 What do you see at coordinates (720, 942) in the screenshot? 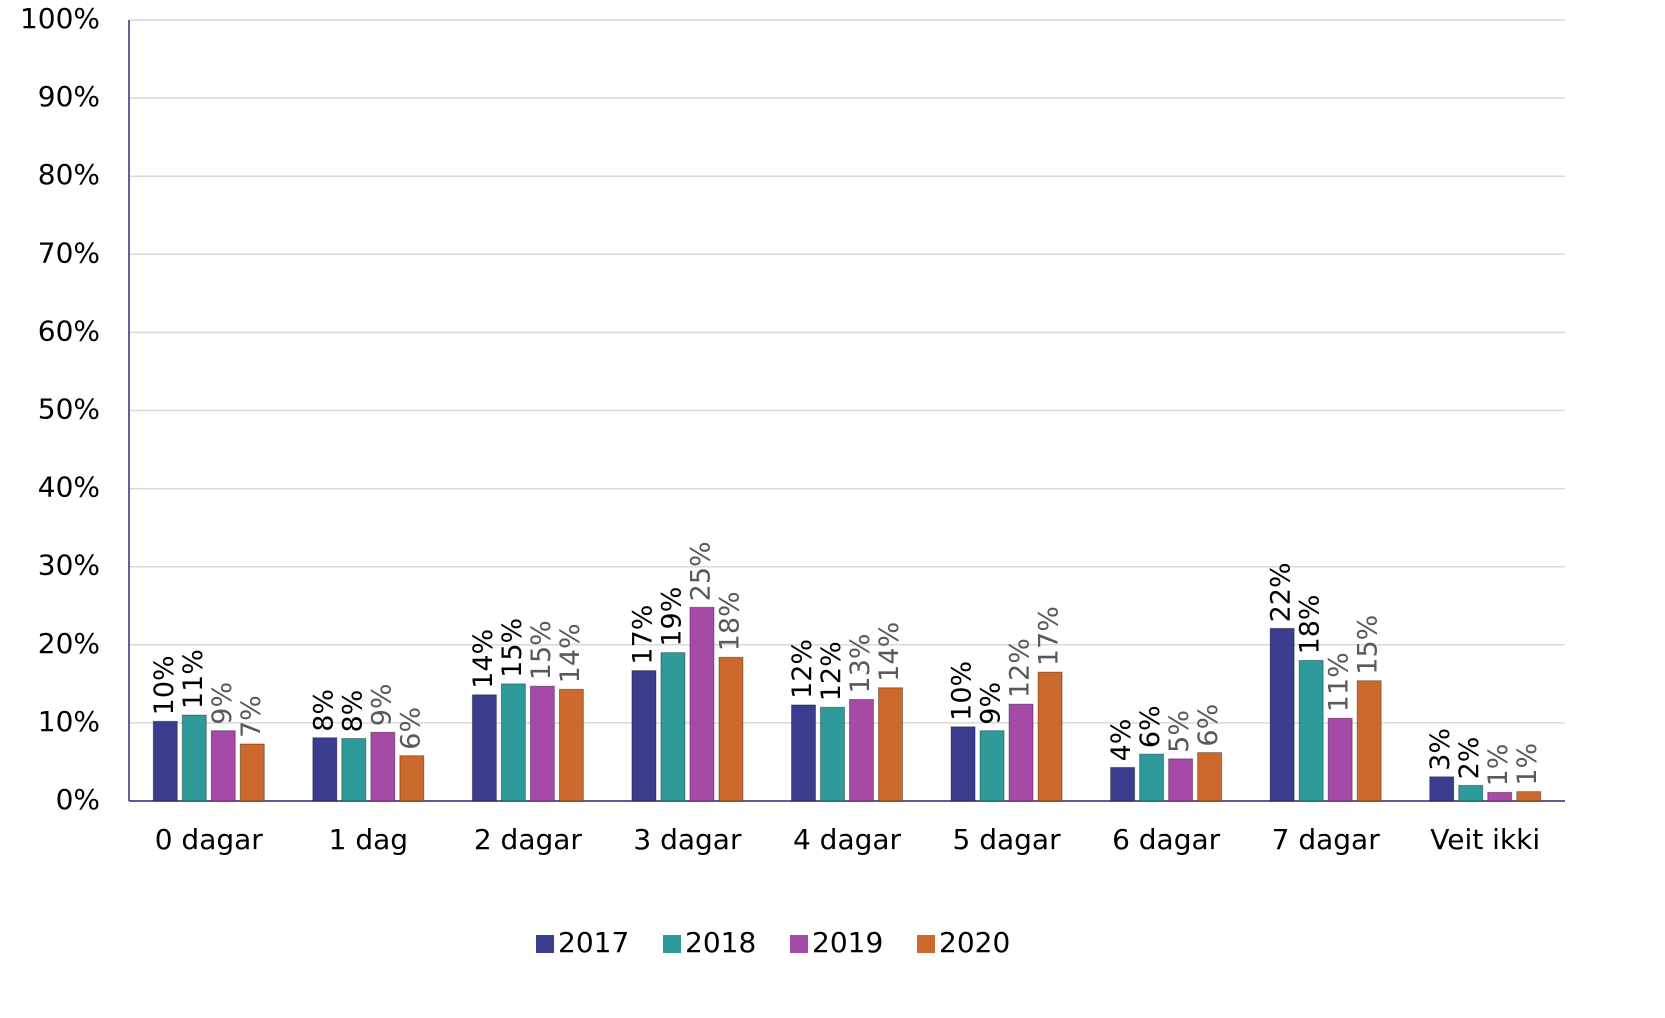
I see `legend-label: 2018` at bounding box center [720, 942].